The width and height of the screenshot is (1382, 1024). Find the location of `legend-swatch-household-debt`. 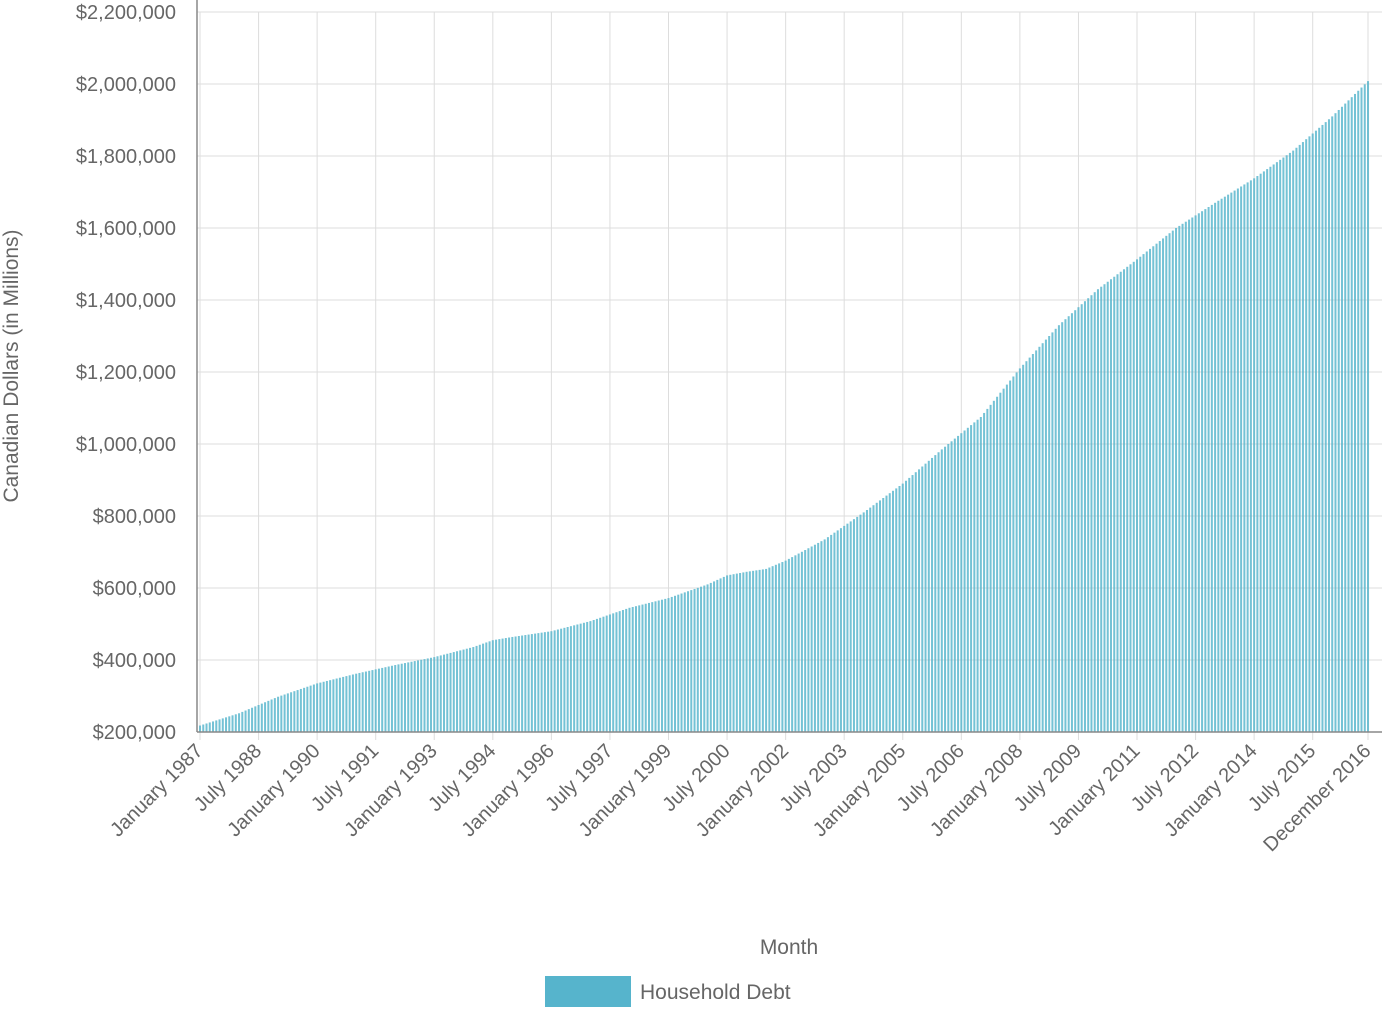

legend-swatch-household-debt is located at coordinates (588, 991).